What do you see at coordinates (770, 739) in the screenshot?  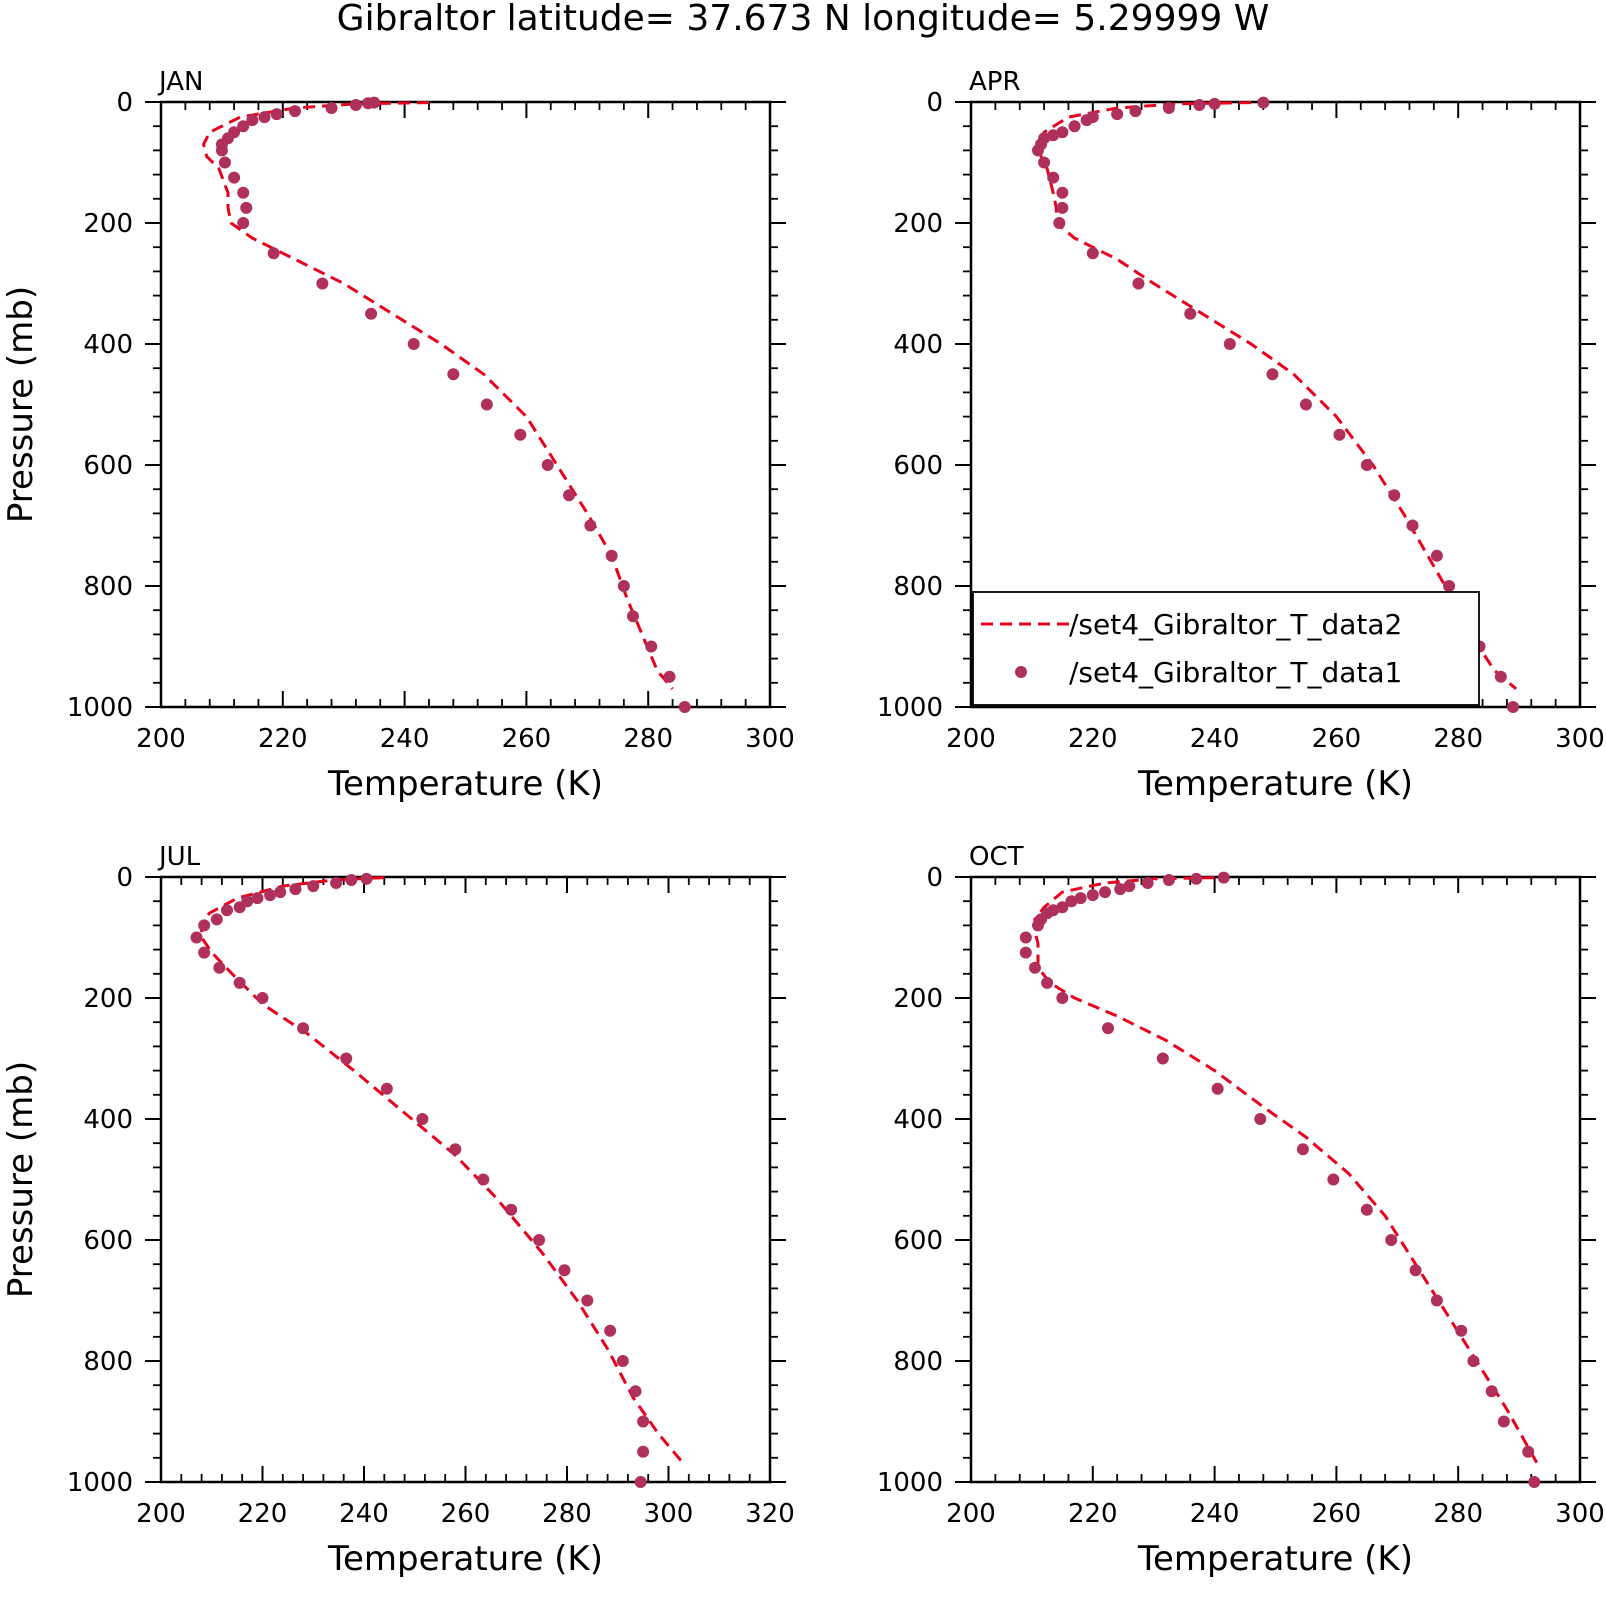 I see `x-tick-label: 300` at bounding box center [770, 739].